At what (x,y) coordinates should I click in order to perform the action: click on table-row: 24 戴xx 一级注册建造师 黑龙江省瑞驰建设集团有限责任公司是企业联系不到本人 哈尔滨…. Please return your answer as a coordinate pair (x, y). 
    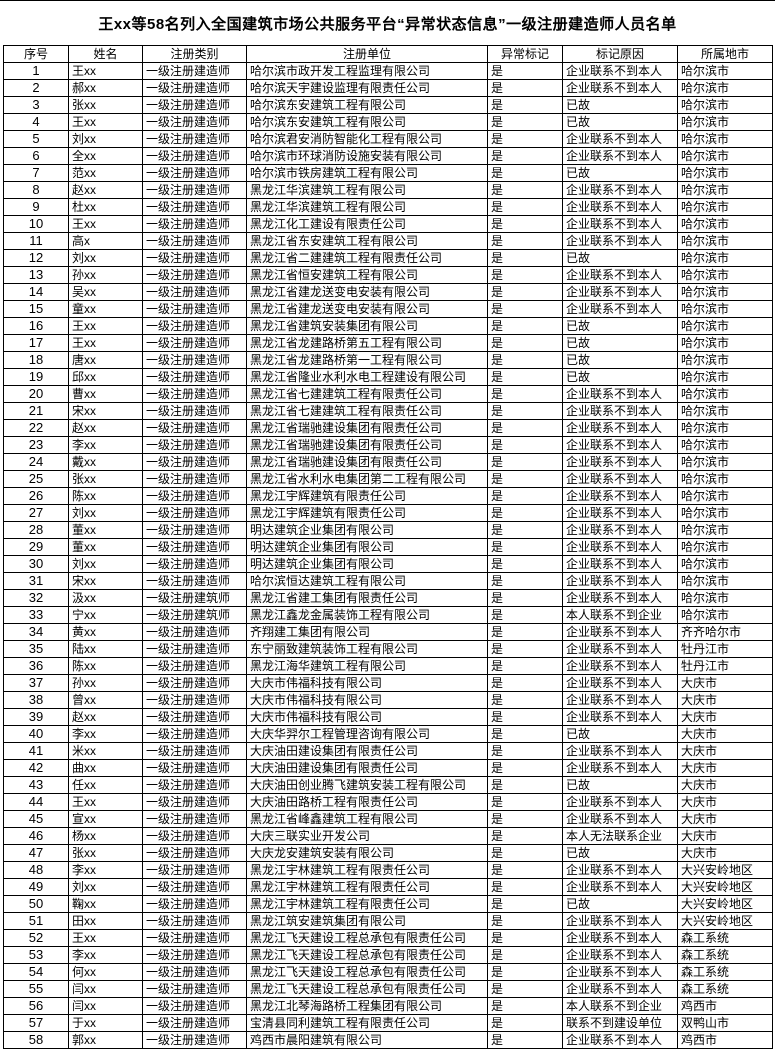
    Looking at the image, I should click on (388, 462).